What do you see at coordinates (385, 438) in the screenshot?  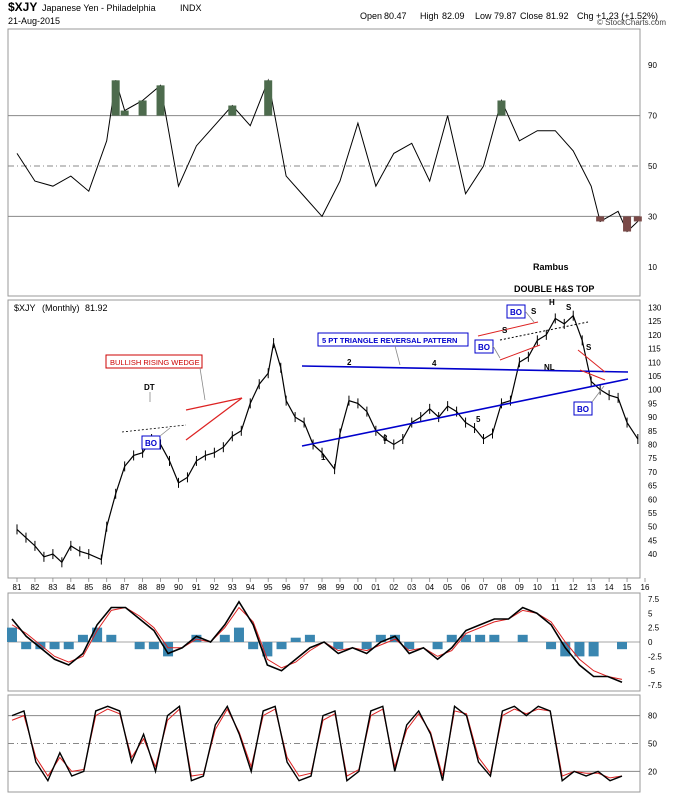 I see `point-label-3: 3` at bounding box center [385, 438].